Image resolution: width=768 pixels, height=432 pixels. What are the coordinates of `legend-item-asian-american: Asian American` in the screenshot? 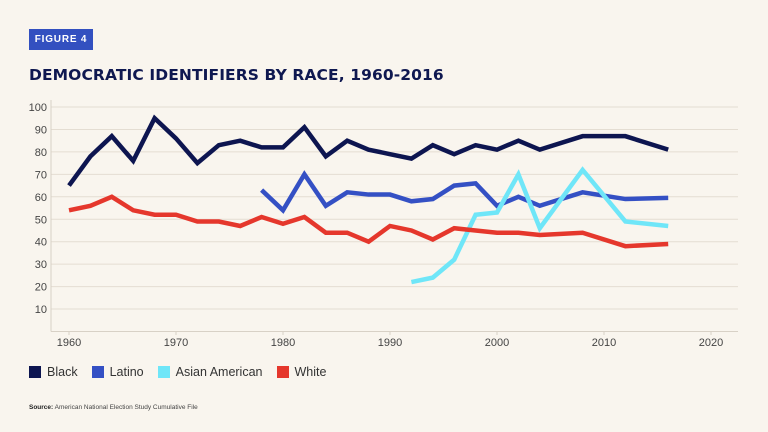 It's located at (210, 372).